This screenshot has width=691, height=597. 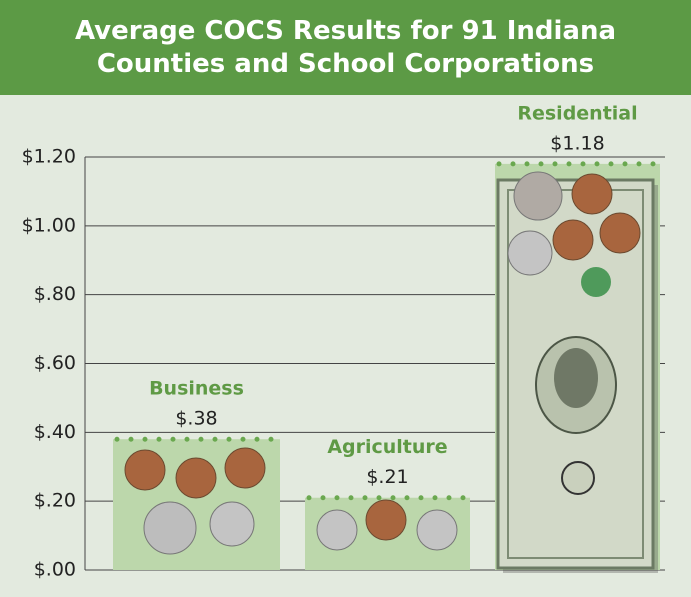 I want to click on bill-green-seal, so click(x=596, y=282).